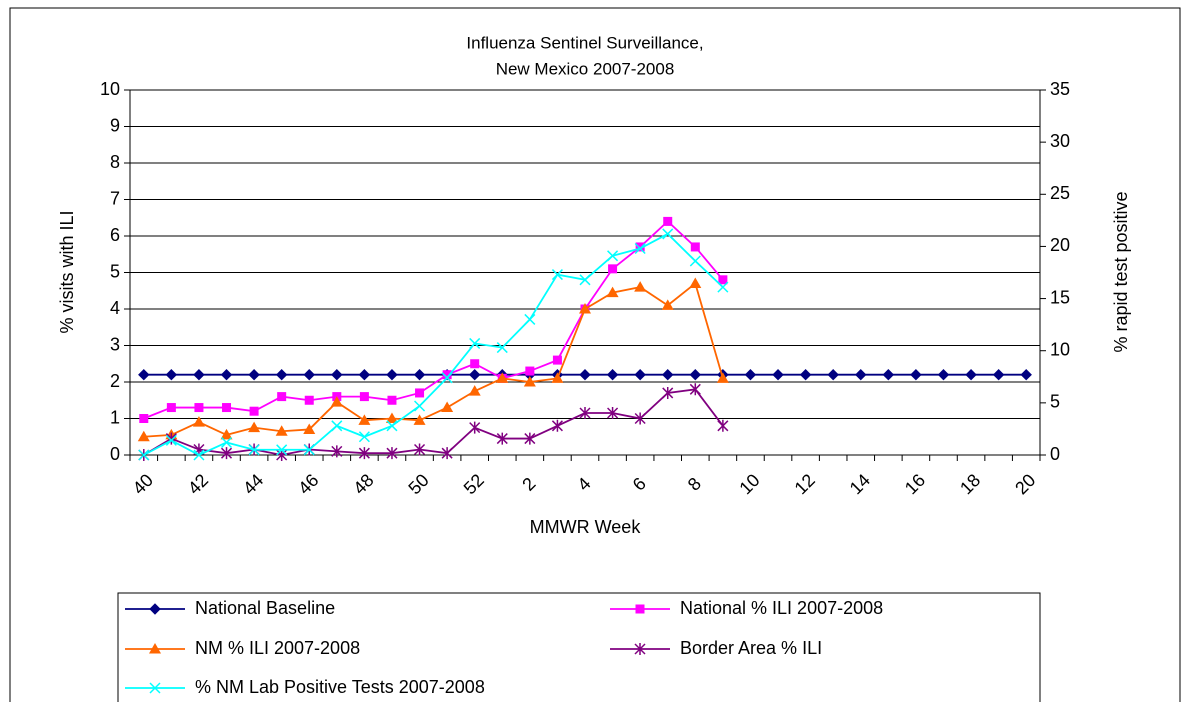  Describe the element at coordinates (115, 125) in the screenshot. I see `y-tick-label: 9` at that location.